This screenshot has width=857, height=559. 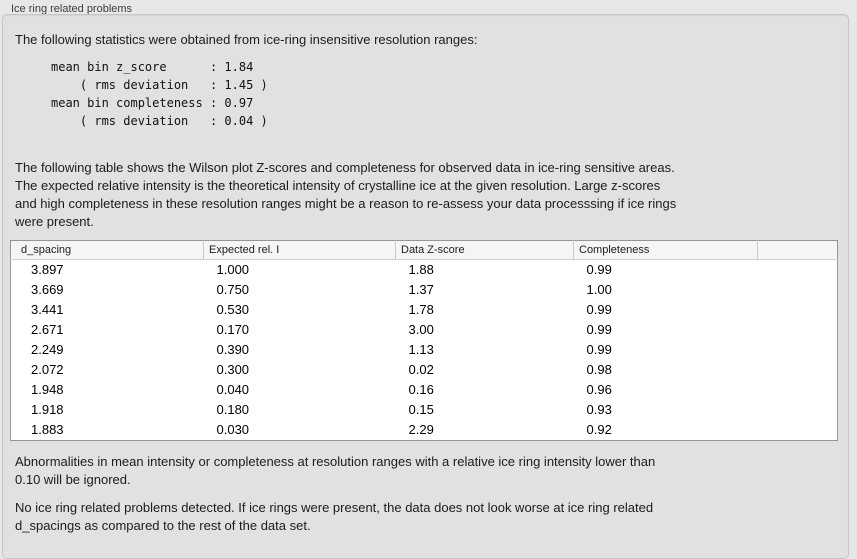 I want to click on cell-completeness: 0.96, so click(x=599, y=389).